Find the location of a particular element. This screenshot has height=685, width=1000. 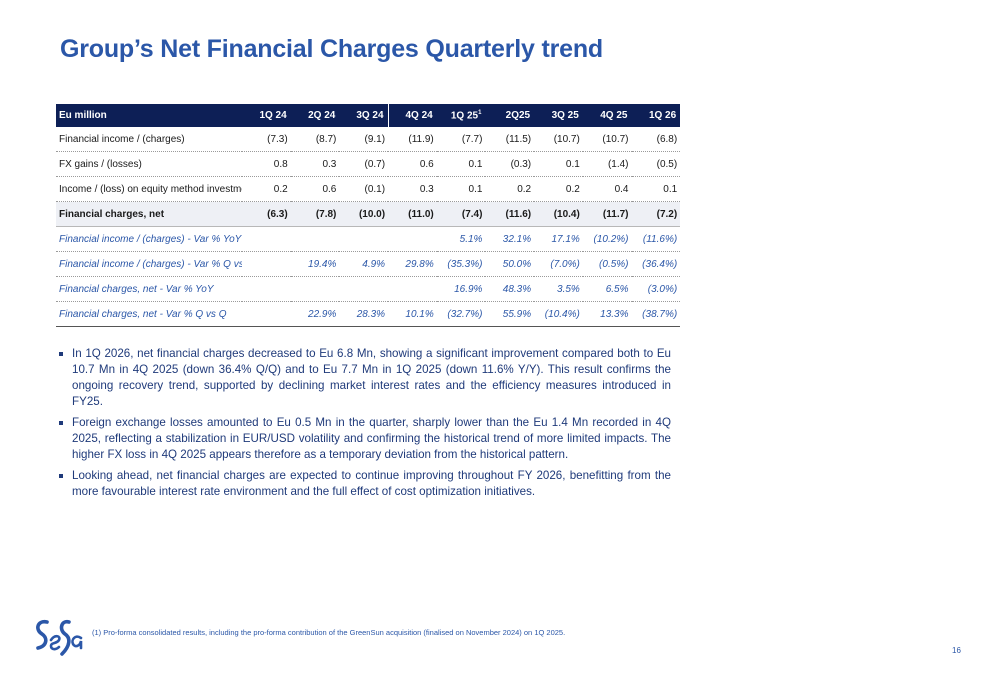

cell: (6.3) is located at coordinates (266, 214).